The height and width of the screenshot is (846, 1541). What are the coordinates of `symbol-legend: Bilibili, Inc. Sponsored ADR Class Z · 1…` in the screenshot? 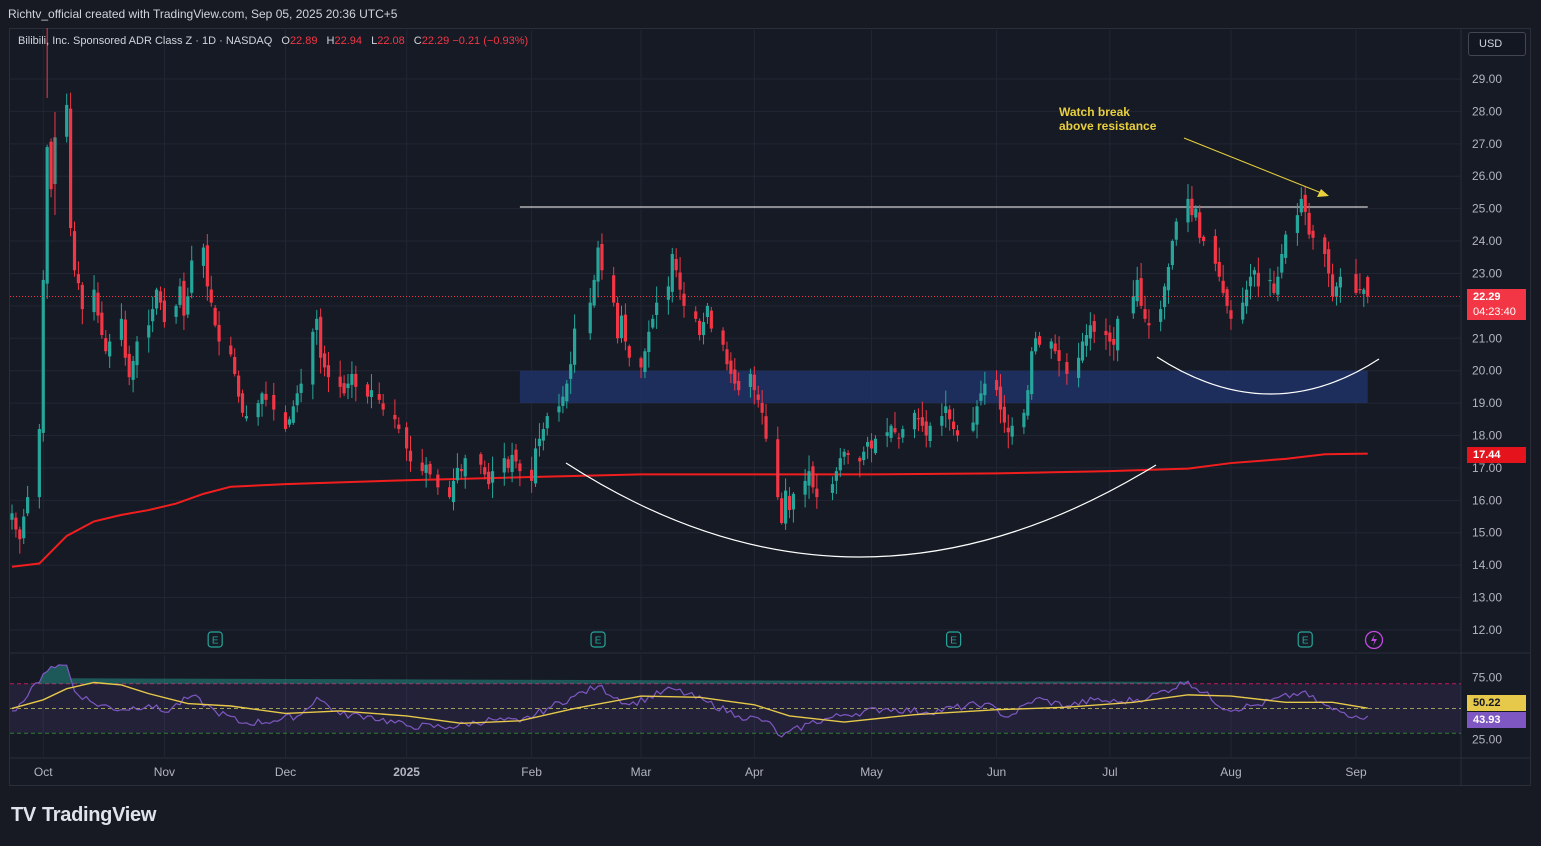 It's located at (273, 41).